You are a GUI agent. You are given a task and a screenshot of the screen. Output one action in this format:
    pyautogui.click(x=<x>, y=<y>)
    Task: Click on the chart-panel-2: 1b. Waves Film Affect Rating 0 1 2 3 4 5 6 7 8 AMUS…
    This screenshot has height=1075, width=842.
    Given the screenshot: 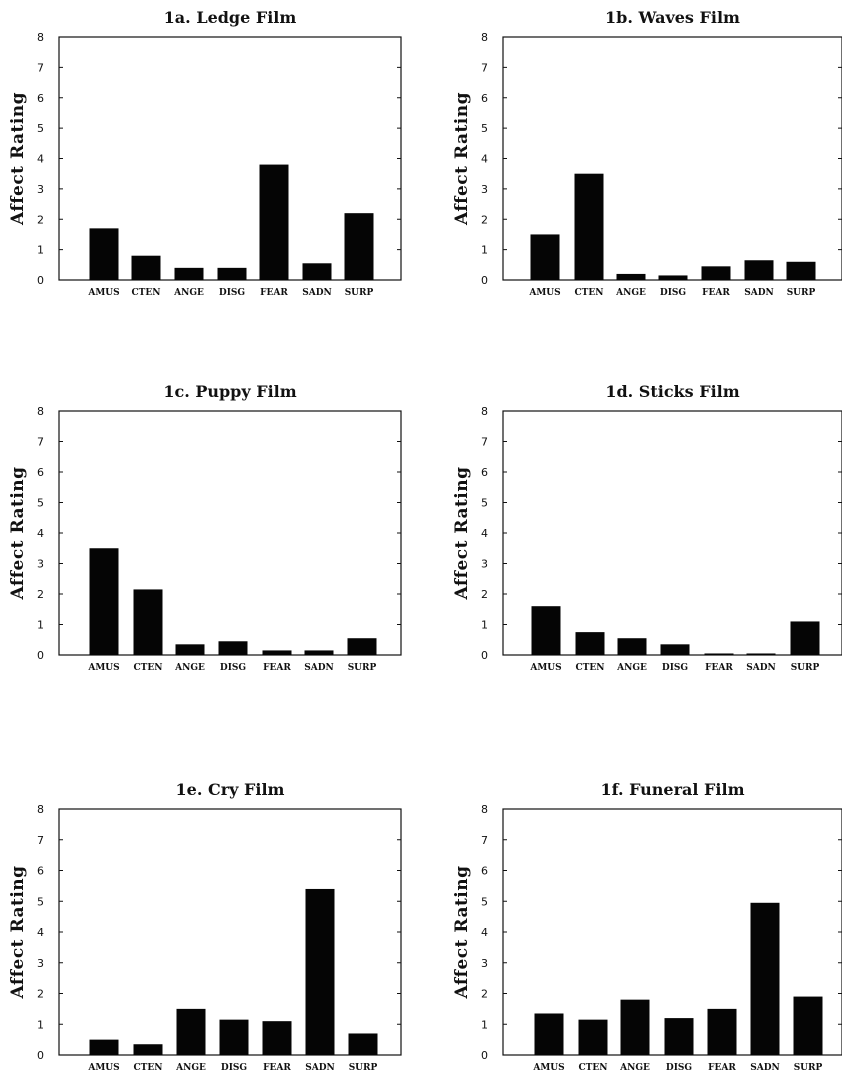 What is the action you would take?
    pyautogui.click(x=647, y=153)
    